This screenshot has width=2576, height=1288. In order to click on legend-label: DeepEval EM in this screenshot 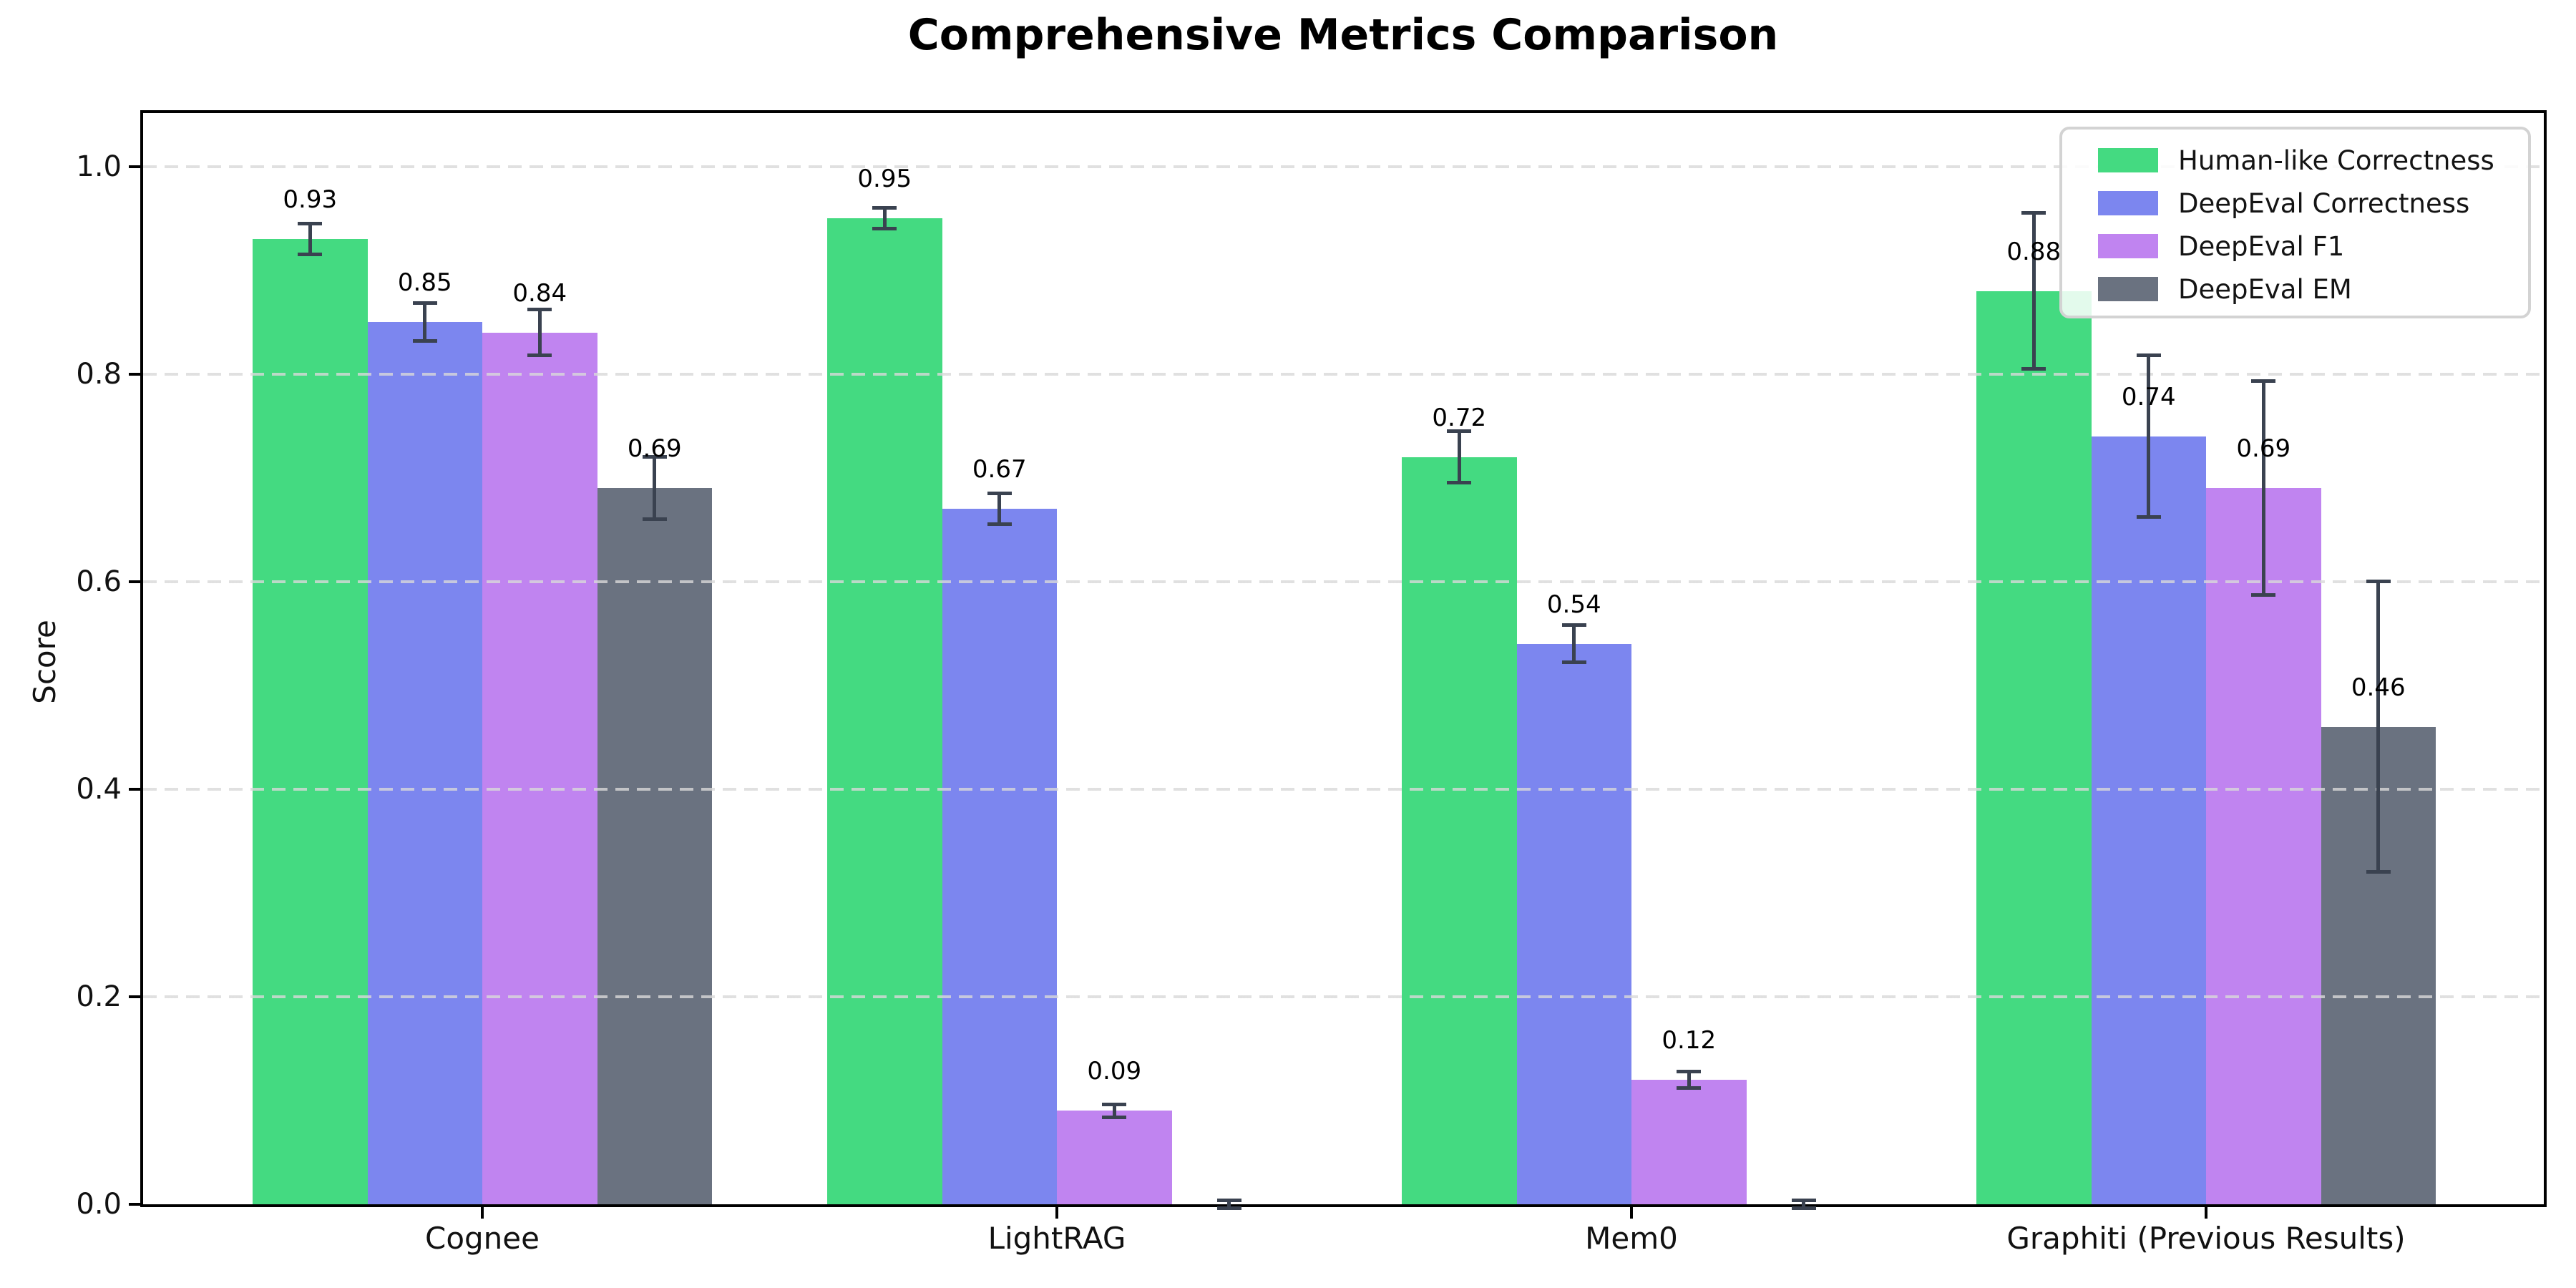, I will do `click(2265, 289)`.